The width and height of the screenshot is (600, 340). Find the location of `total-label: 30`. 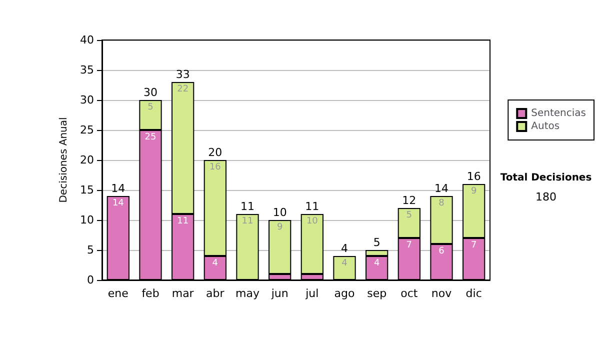

total-label: 30 is located at coordinates (151, 92).